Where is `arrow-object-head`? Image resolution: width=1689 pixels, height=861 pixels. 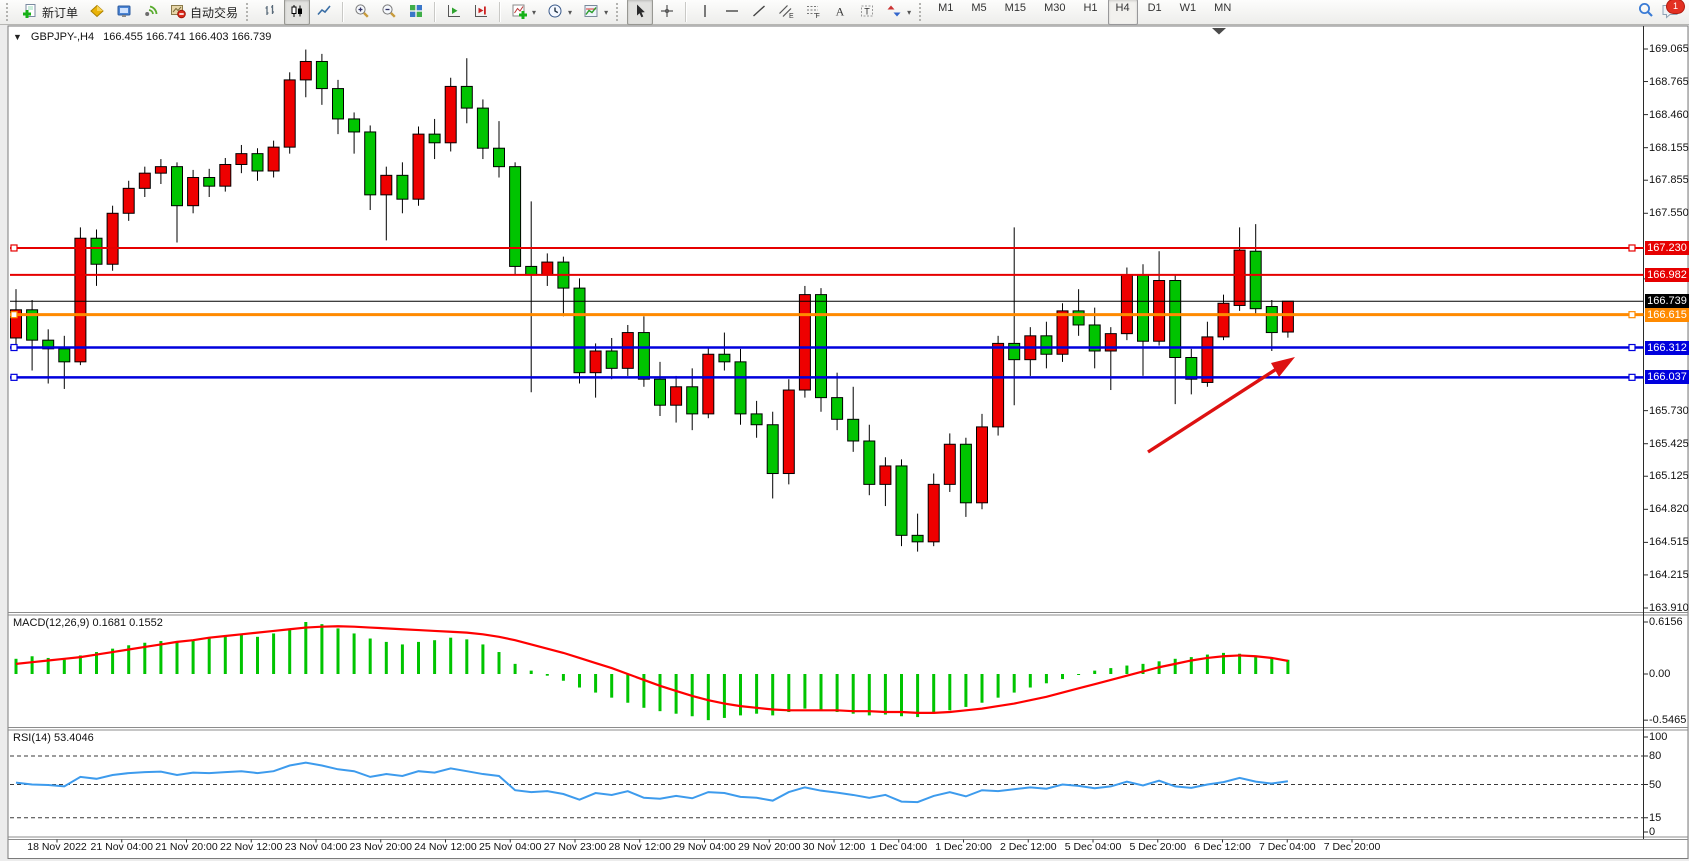 arrow-object-head is located at coordinates (1283, 367).